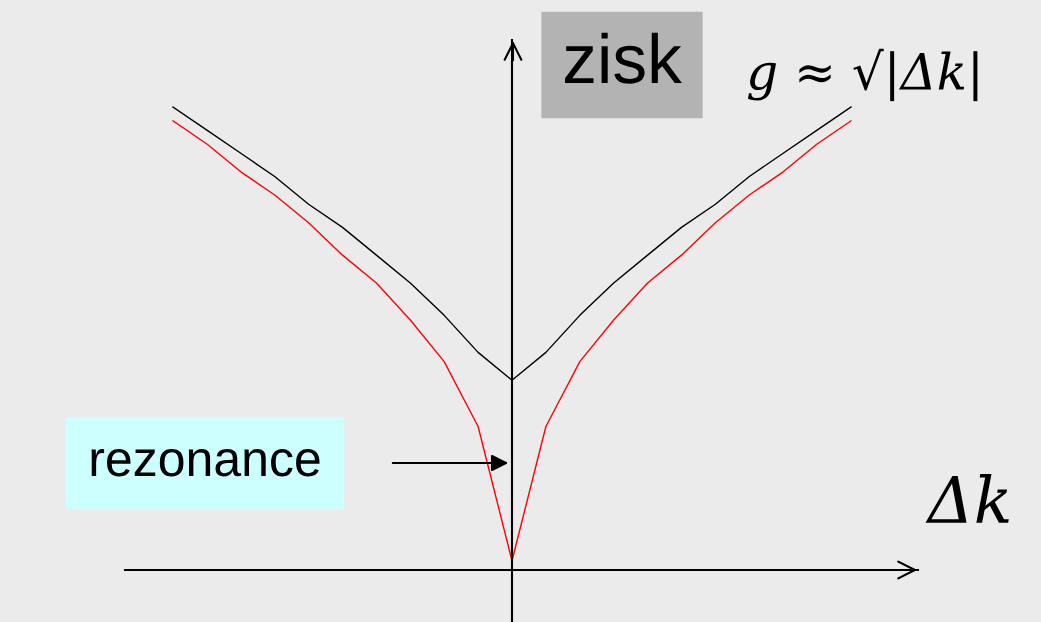 This screenshot has width=1041, height=622. I want to click on y-axis-title: zisk, so click(623, 58).